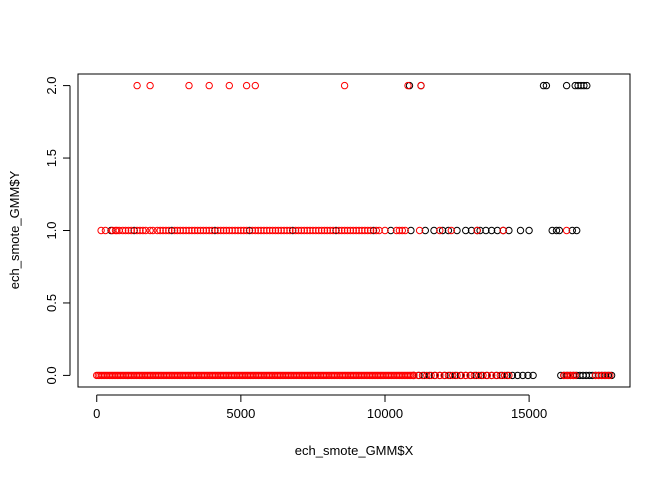 The height and width of the screenshot is (480, 672). I want to click on x-tick-label: 5000, so click(240, 413).